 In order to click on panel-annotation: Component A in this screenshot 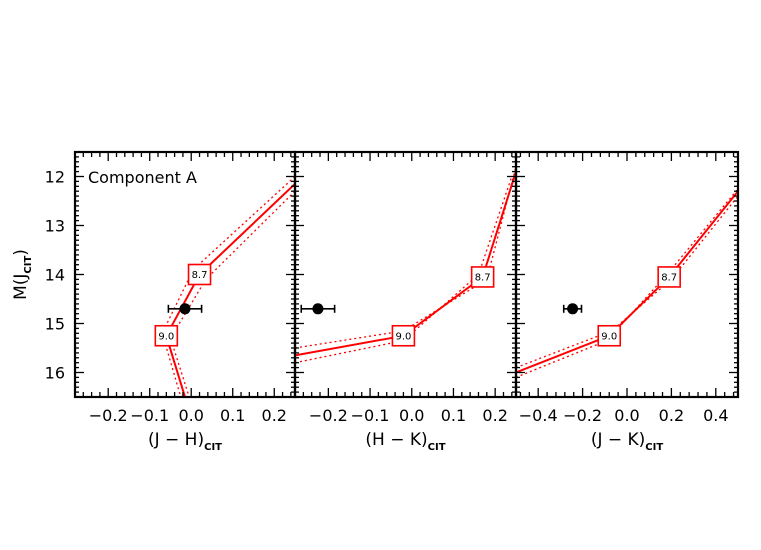, I will do `click(142, 177)`.